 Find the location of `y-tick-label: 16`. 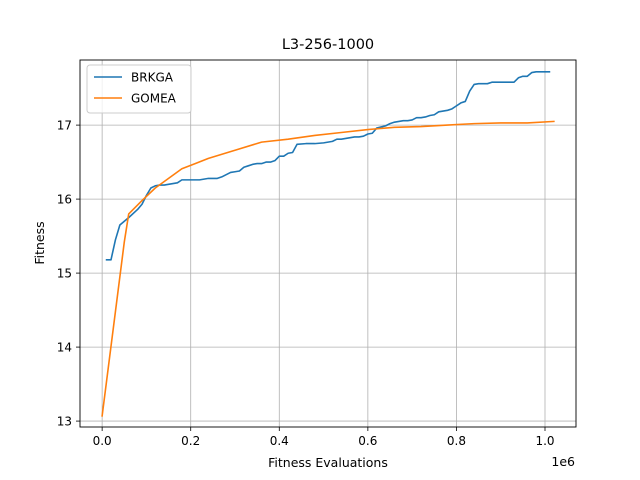

y-tick-label: 16 is located at coordinates (64, 200).